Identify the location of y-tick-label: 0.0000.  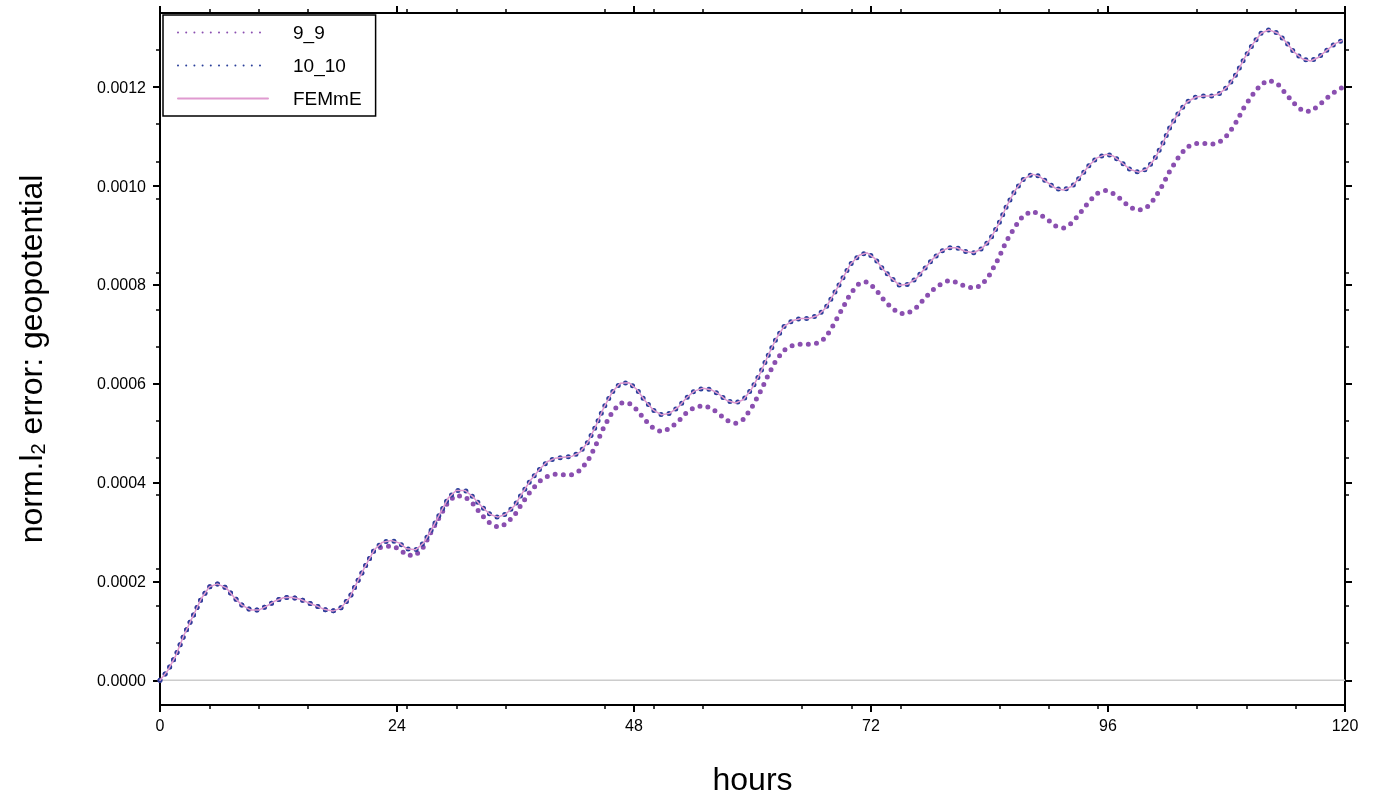
(122, 680).